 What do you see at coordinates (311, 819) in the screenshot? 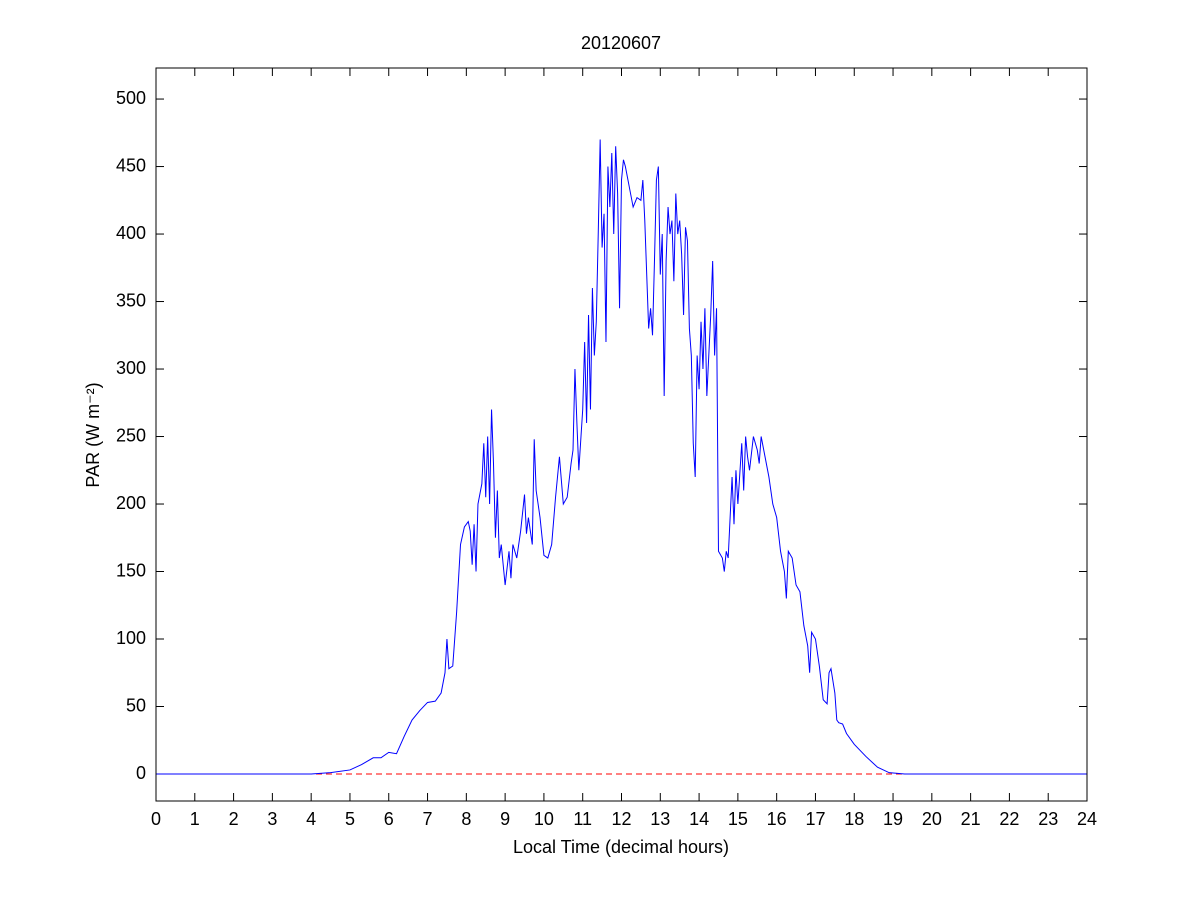
I see `x-tick-label: 4` at bounding box center [311, 819].